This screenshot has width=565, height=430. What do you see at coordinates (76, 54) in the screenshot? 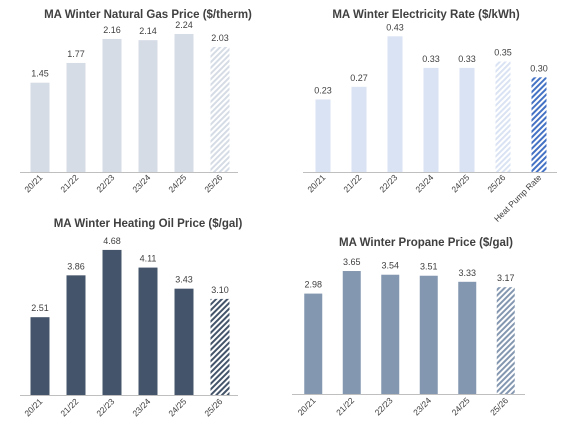
I see `natural-gas-value-label: 1.77` at bounding box center [76, 54].